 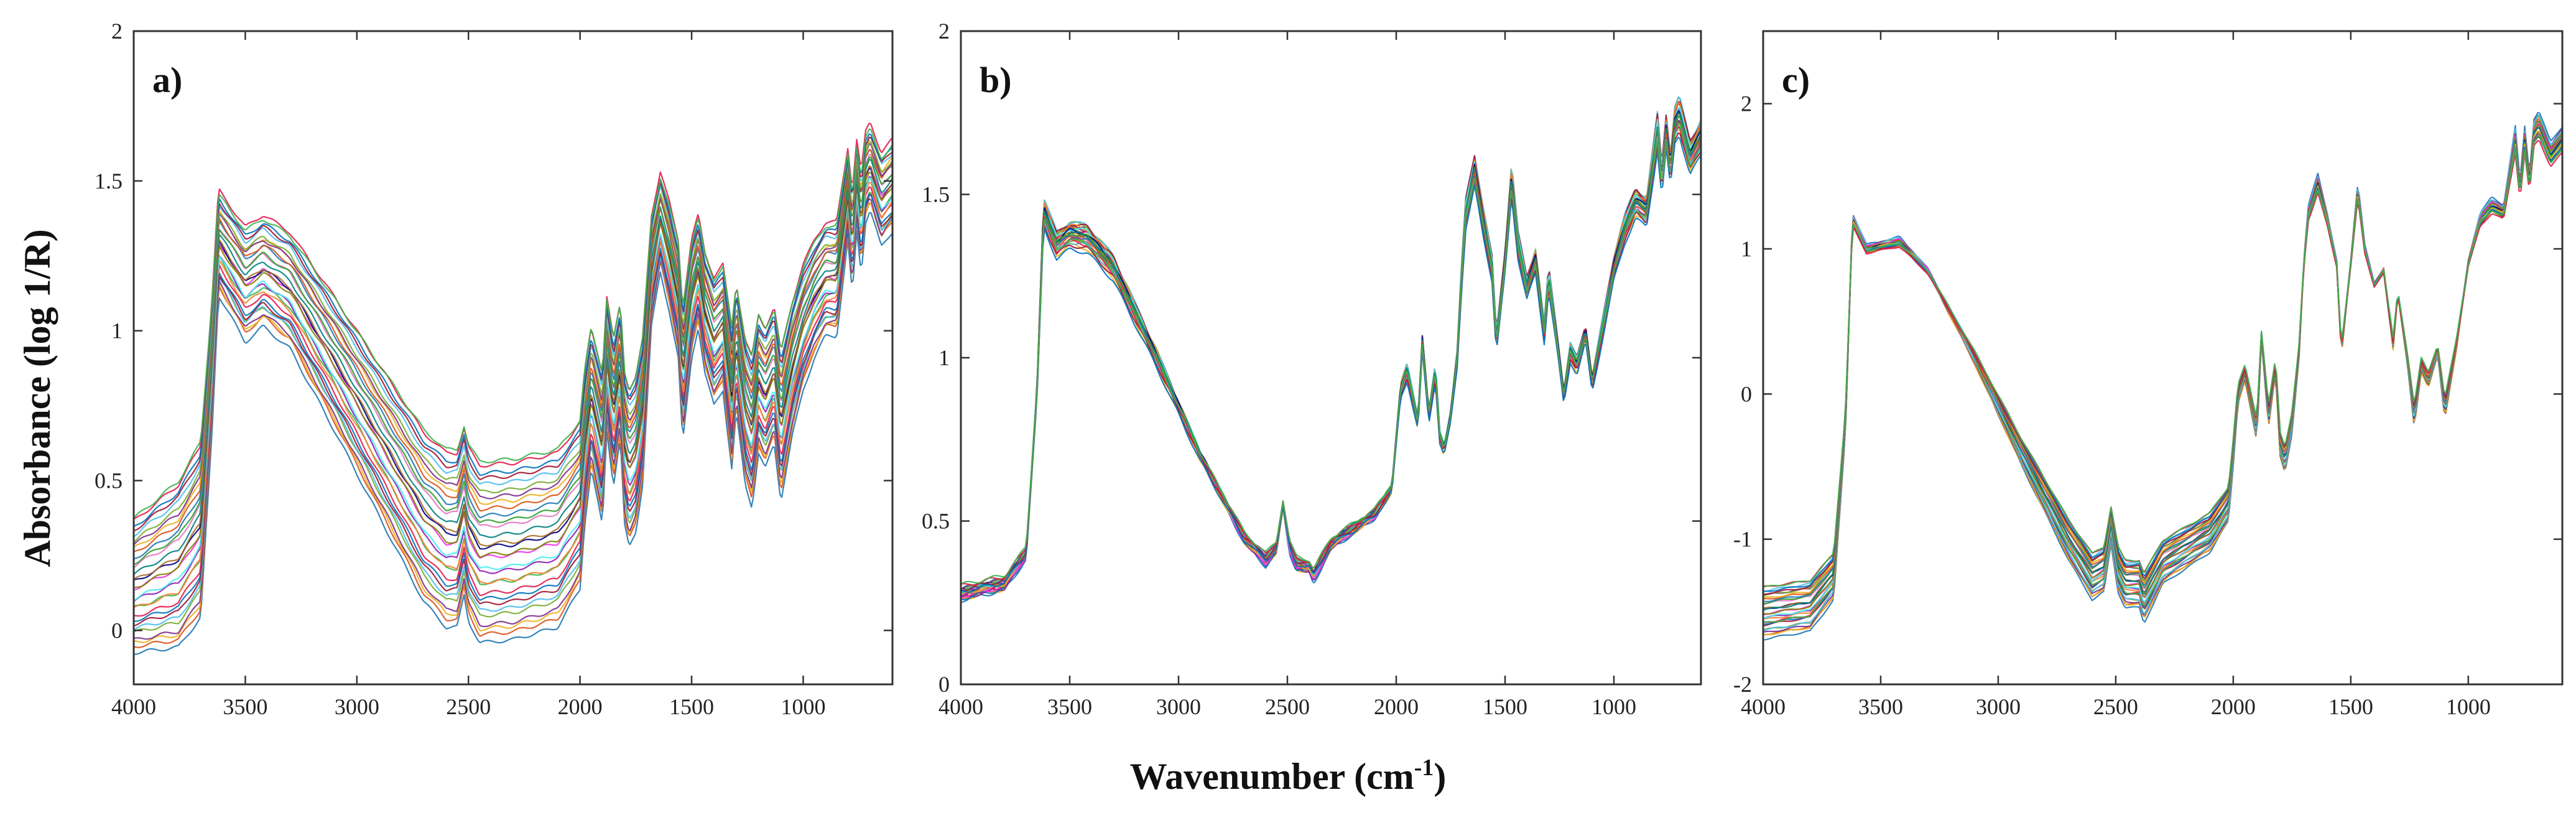 What do you see at coordinates (1796, 80) in the screenshot?
I see `panel-label: c)` at bounding box center [1796, 80].